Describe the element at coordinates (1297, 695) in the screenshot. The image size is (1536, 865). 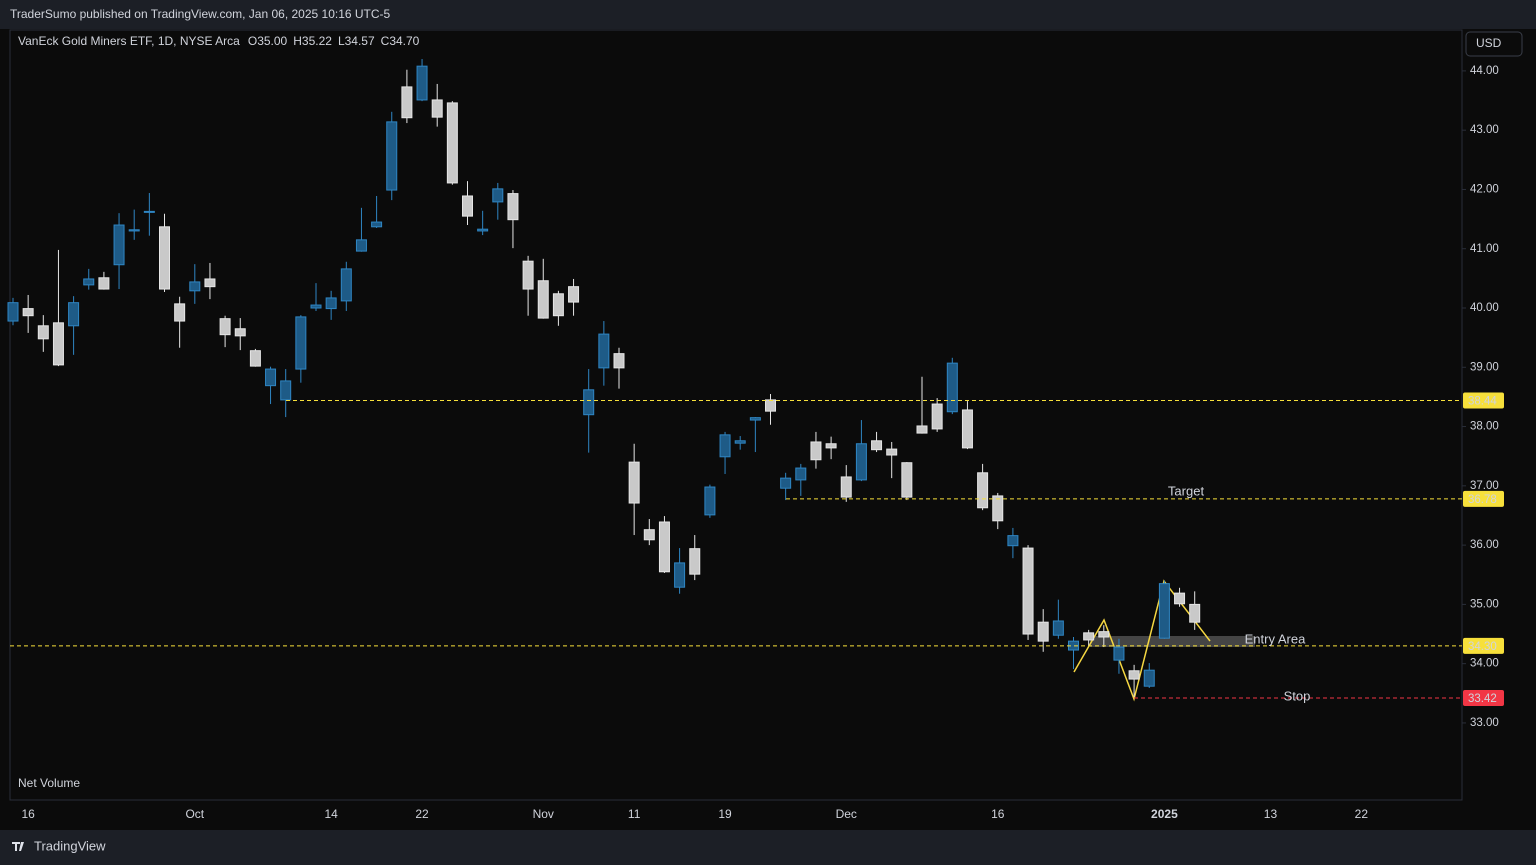
I see `level-note: Stop` at that location.